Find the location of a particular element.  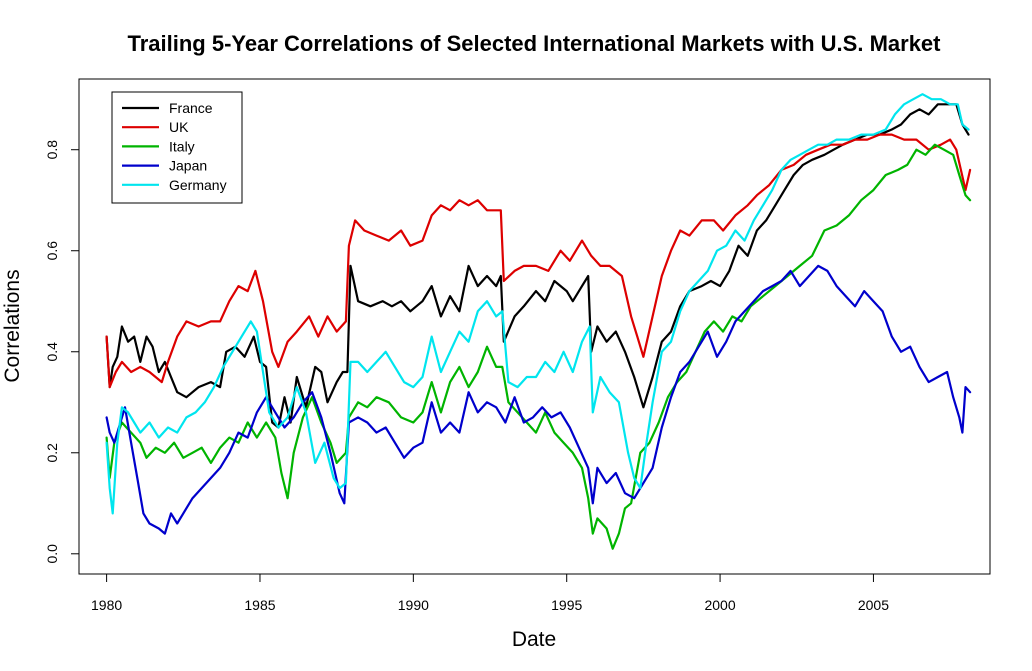

y-tick-label: 0.2 is located at coordinates (52, 453).